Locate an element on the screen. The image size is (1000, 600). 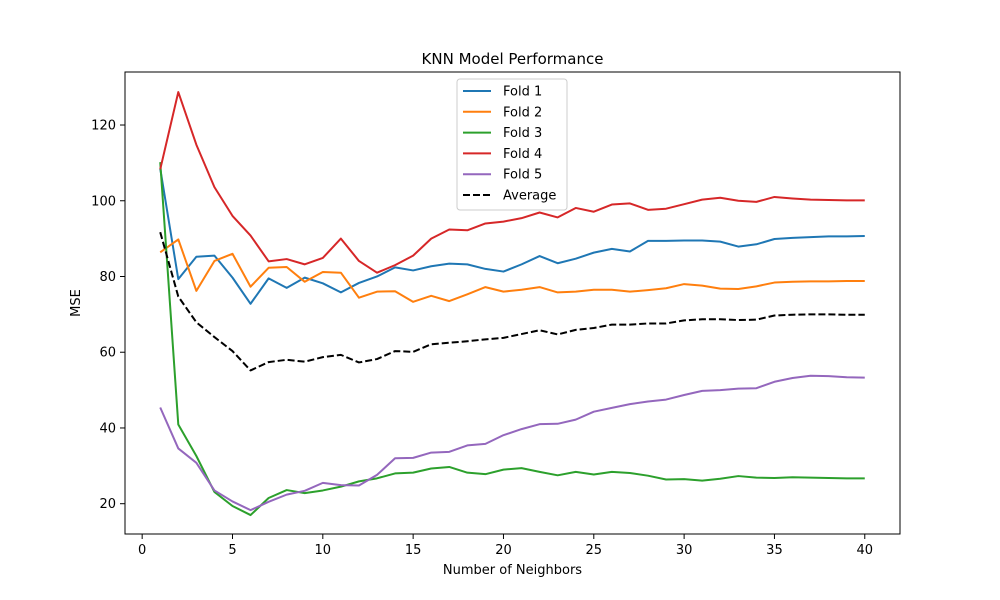
legend-label-fold-4: Fold 4 is located at coordinates (522, 154).